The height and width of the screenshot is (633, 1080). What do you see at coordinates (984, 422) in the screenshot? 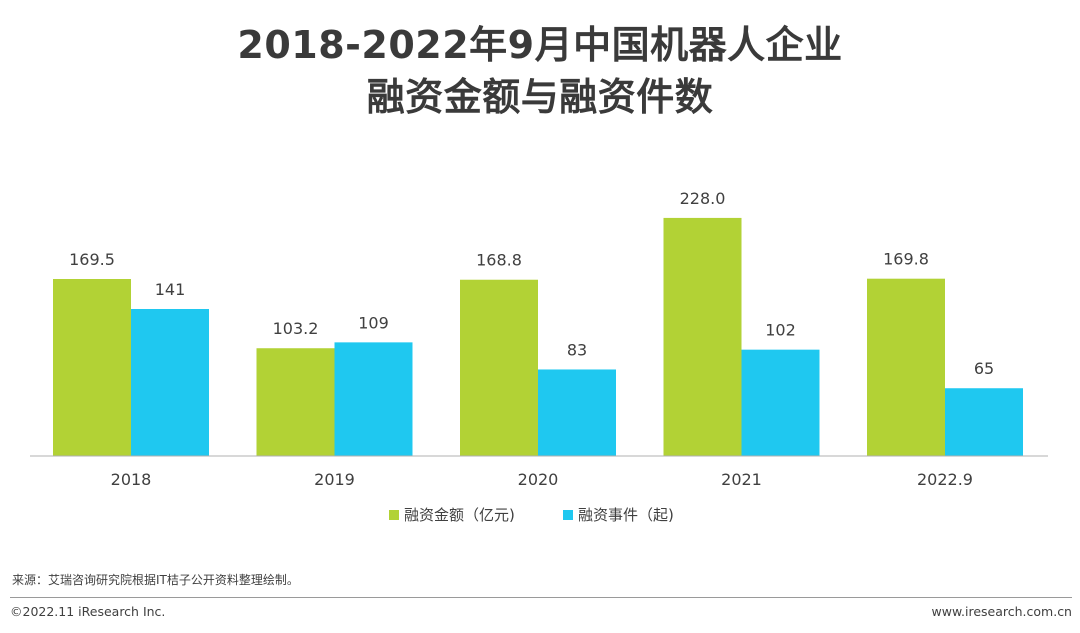
I see `bar-events-2022.9` at bounding box center [984, 422].